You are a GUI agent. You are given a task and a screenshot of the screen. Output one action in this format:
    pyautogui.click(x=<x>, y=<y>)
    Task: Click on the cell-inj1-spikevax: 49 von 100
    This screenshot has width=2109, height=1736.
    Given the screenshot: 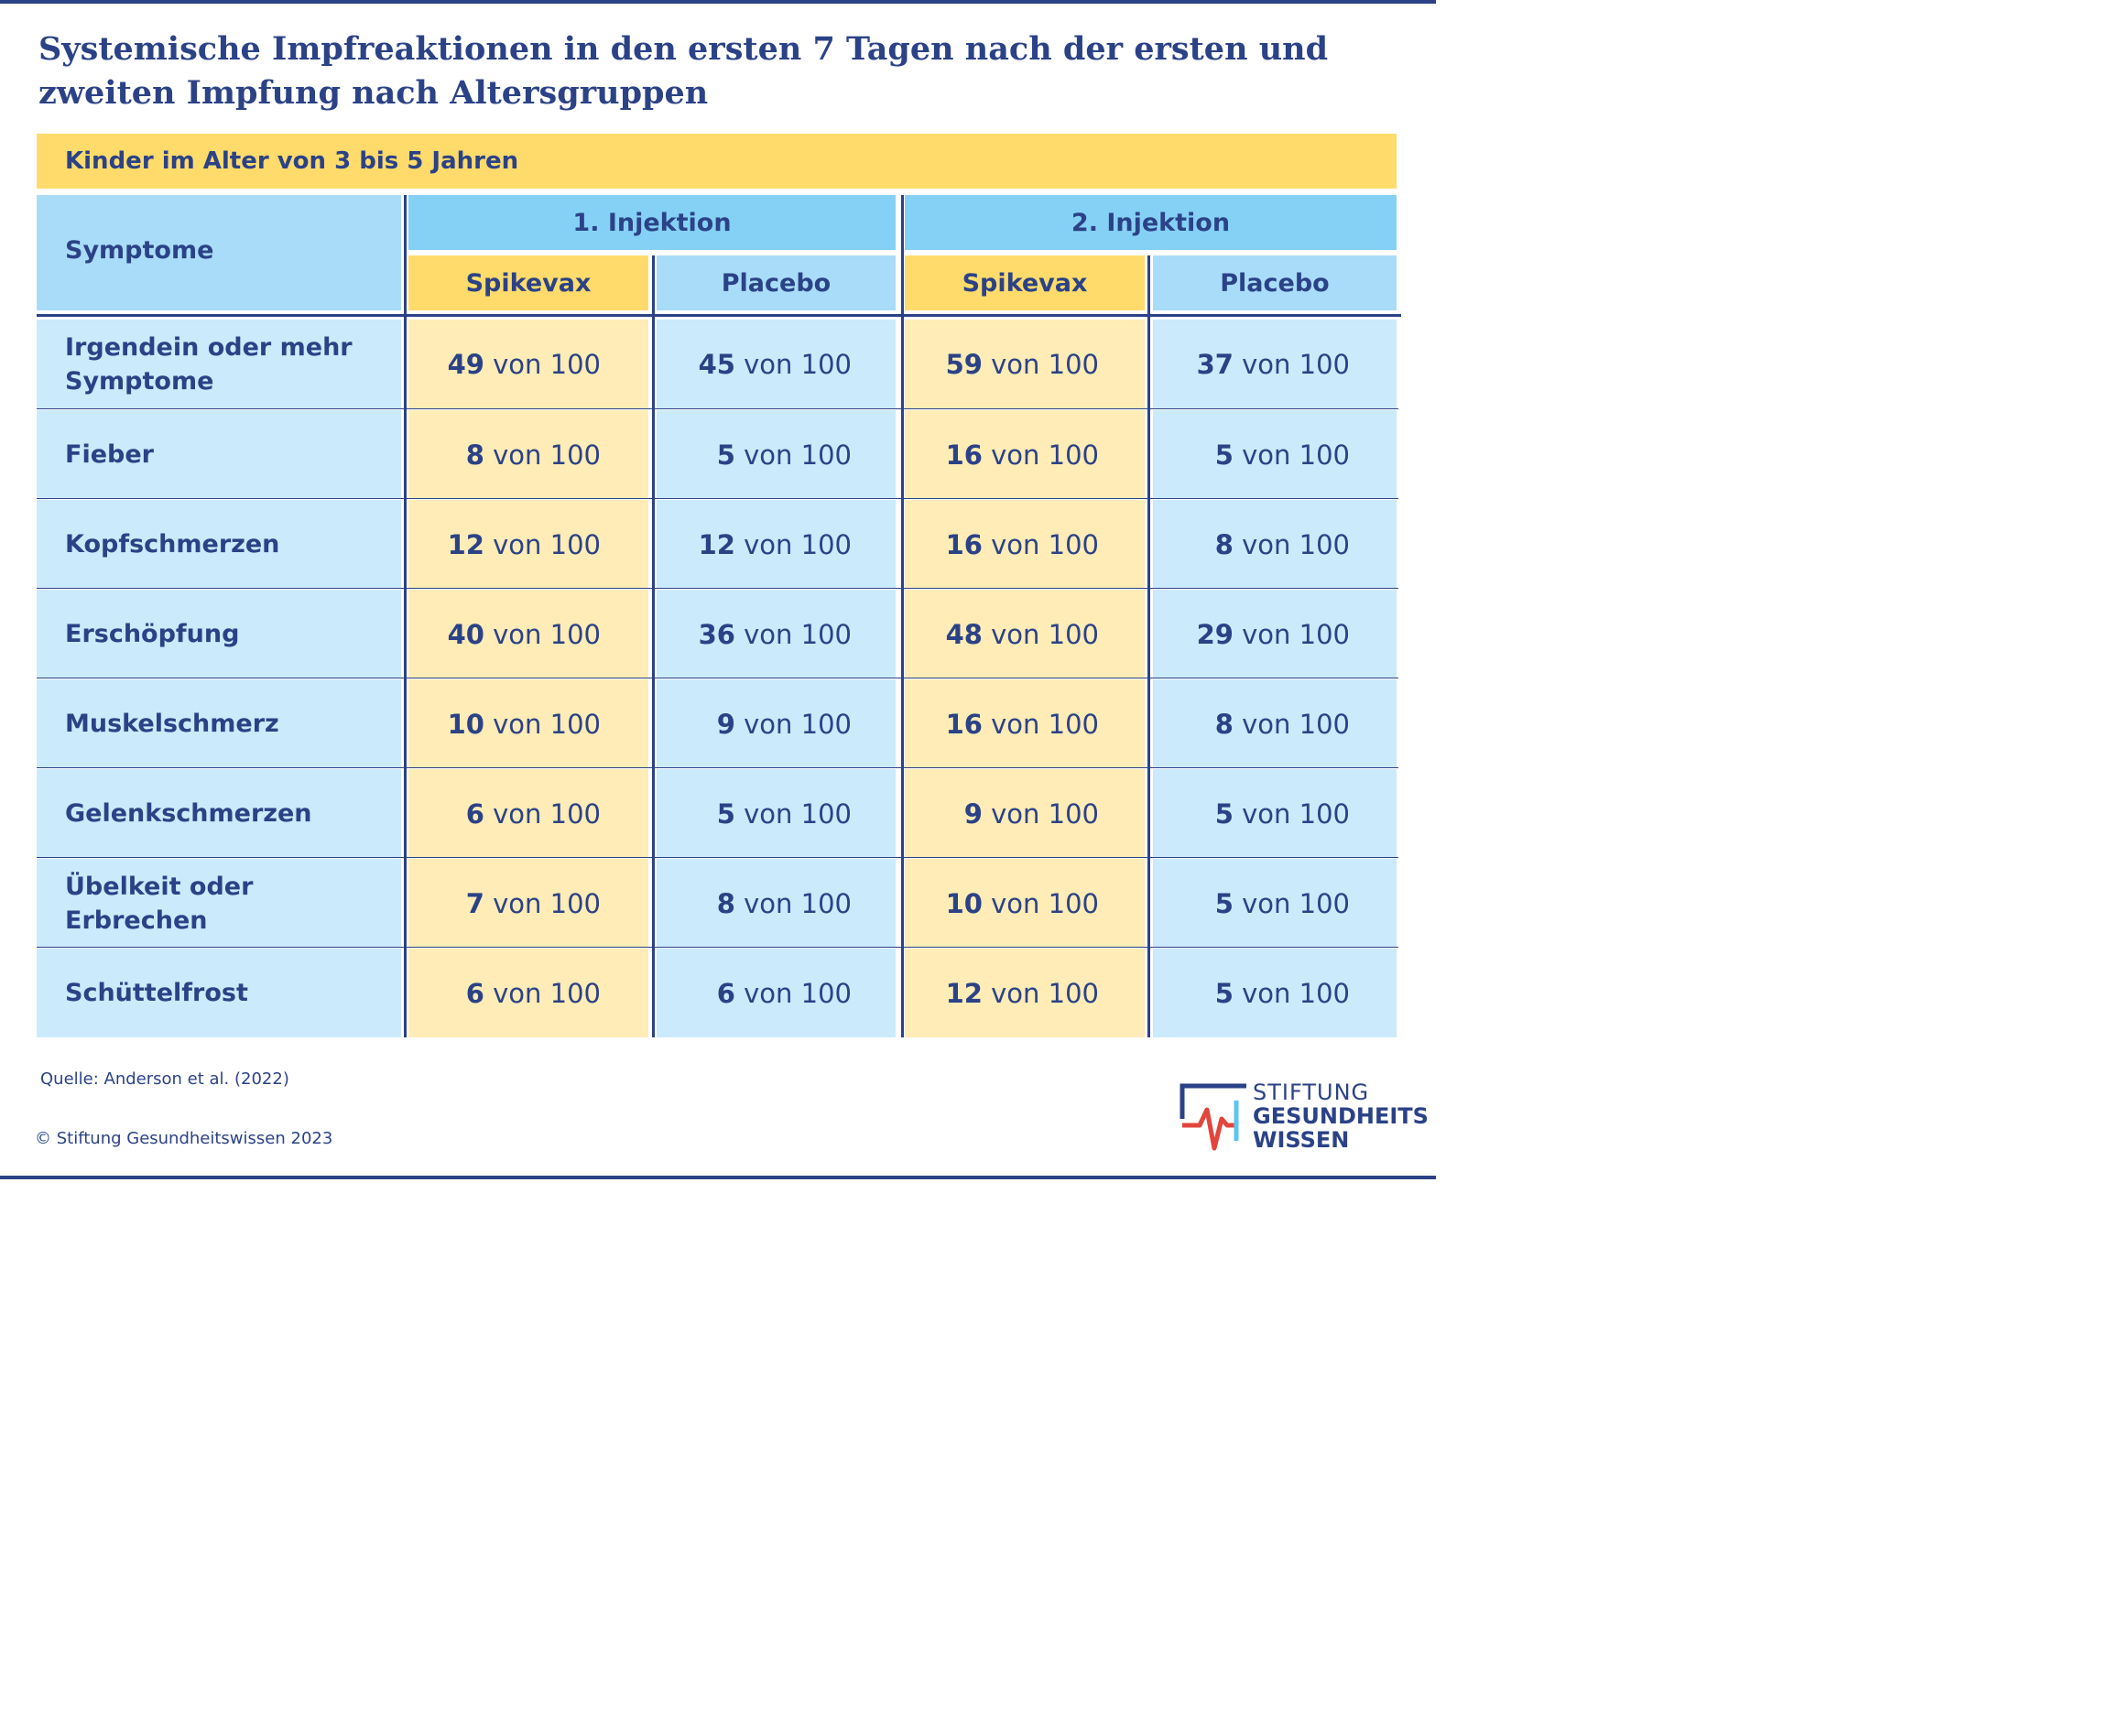 What is the action you would take?
    pyautogui.click(x=528, y=364)
    